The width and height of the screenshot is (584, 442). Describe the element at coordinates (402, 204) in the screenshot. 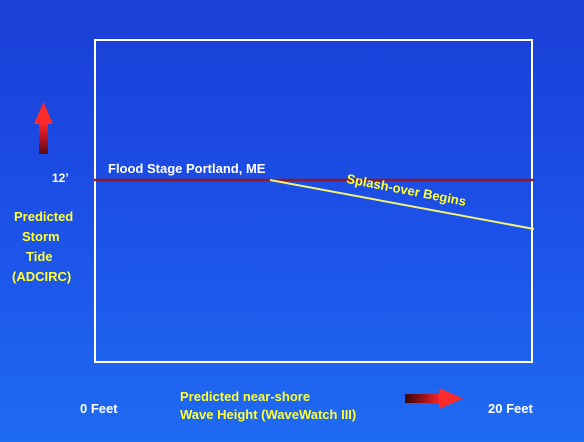

I see `splash-over-line` at that location.